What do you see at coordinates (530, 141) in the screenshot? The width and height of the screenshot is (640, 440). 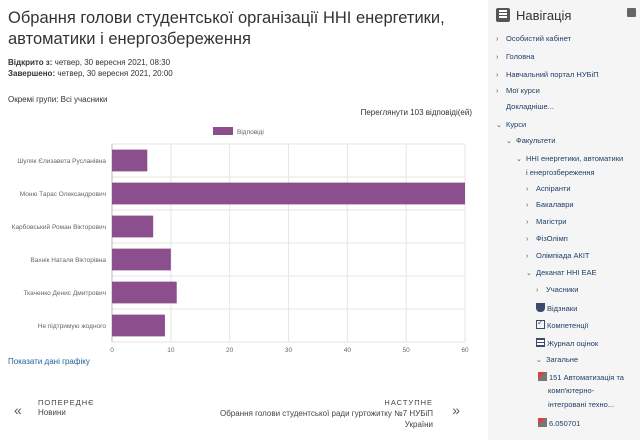 I see `nav-item: ⌄ Факультети` at bounding box center [530, 141].